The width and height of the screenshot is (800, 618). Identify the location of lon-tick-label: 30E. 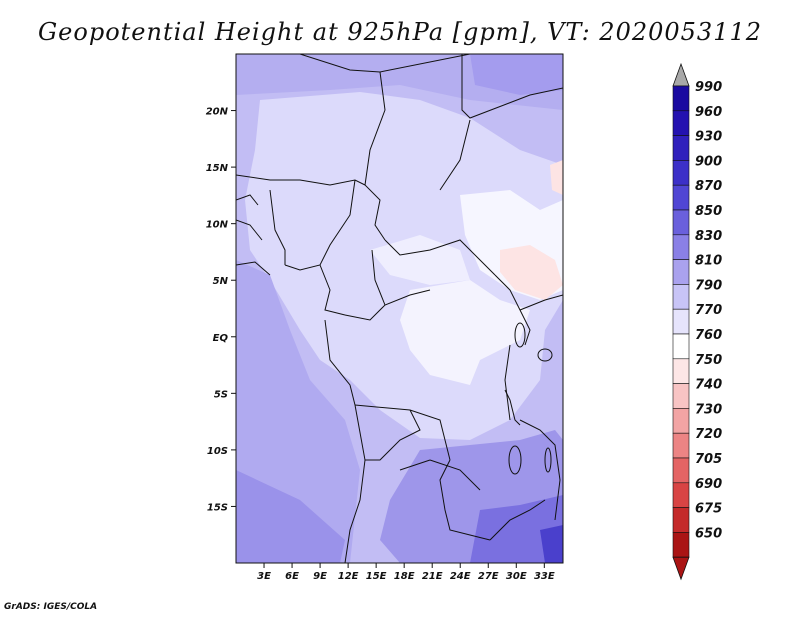
(516, 576).